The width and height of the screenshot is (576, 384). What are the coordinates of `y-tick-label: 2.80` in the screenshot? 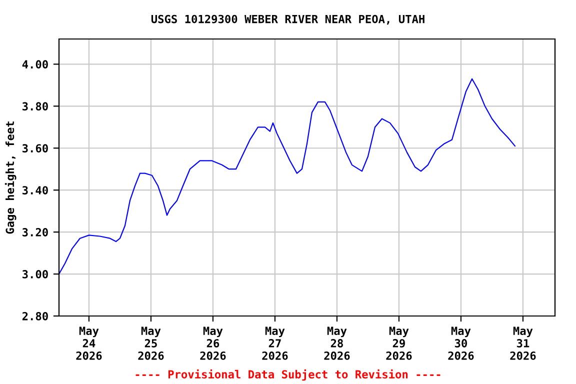 It's located at (35, 316).